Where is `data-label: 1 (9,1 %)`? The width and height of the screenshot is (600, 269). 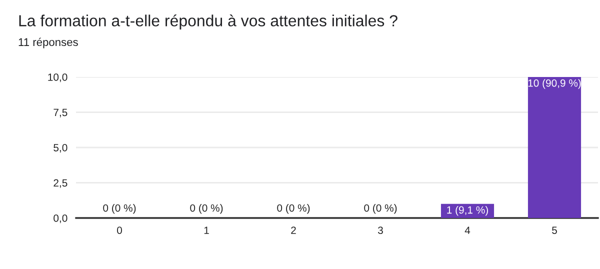 data-label: 1 (9,1 %) is located at coordinates (467, 211).